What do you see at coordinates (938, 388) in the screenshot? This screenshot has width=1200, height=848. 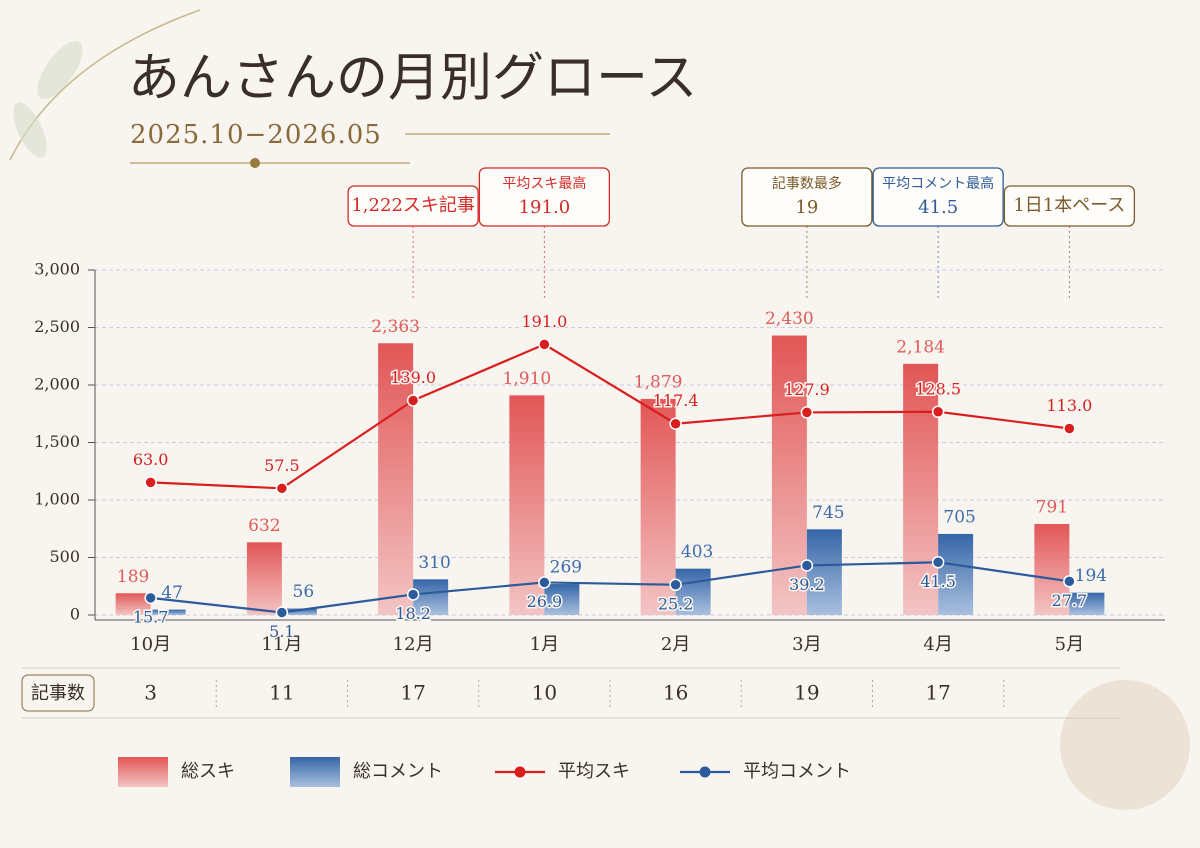 I see `value-label: 128.5` at bounding box center [938, 388].